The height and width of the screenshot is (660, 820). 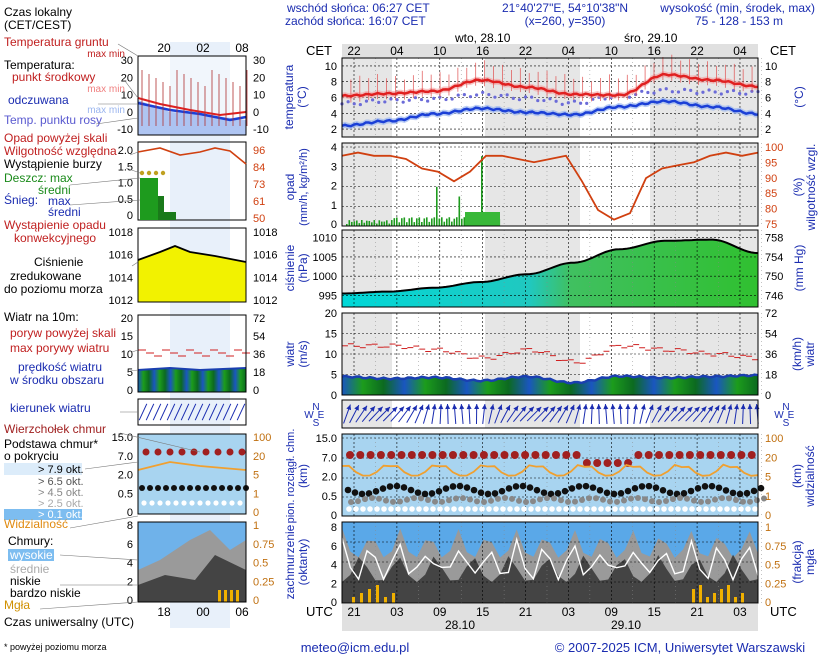 I want to click on wind-speed-line, so click(x=550, y=379).